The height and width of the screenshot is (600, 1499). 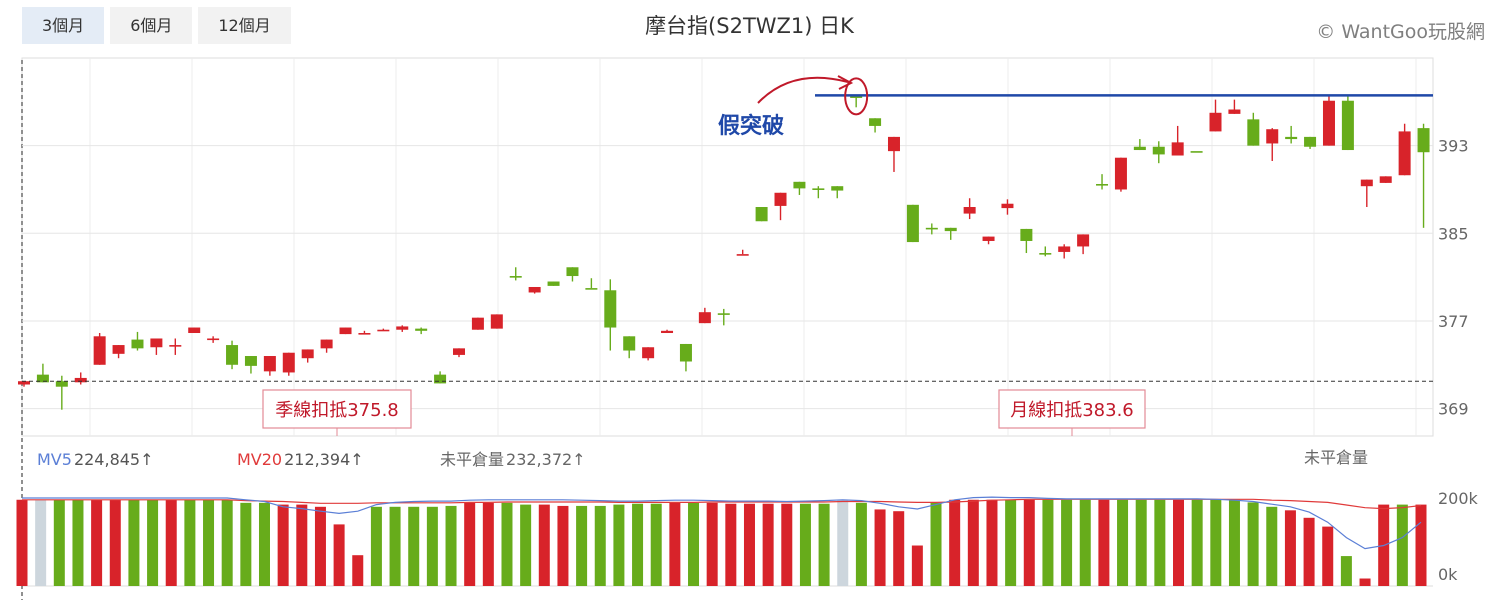 I want to click on y-tick-label: 393, so click(x=1453, y=146).